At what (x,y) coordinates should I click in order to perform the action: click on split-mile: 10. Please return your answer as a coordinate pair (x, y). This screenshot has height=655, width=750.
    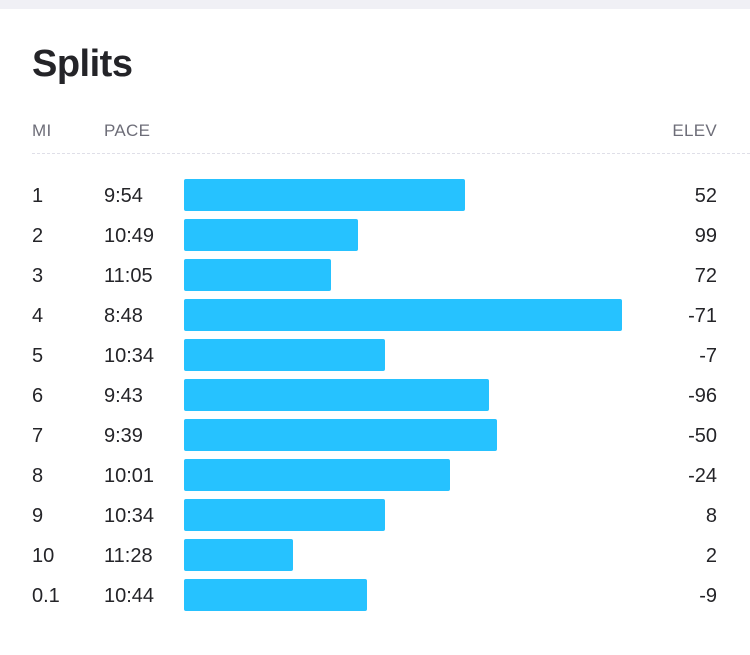
    Looking at the image, I should click on (43, 556).